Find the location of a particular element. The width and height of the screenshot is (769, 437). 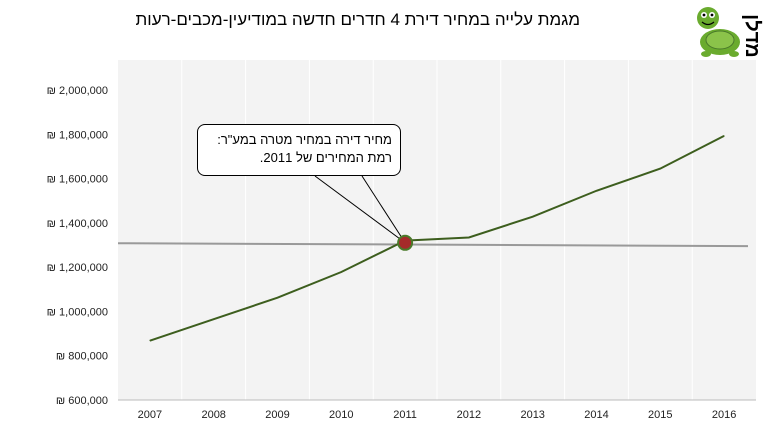

x-axis-ticks: 2007 2008 2009 2010 2011 2012 2013 2014 2015 2016 is located at coordinates (437, 415).